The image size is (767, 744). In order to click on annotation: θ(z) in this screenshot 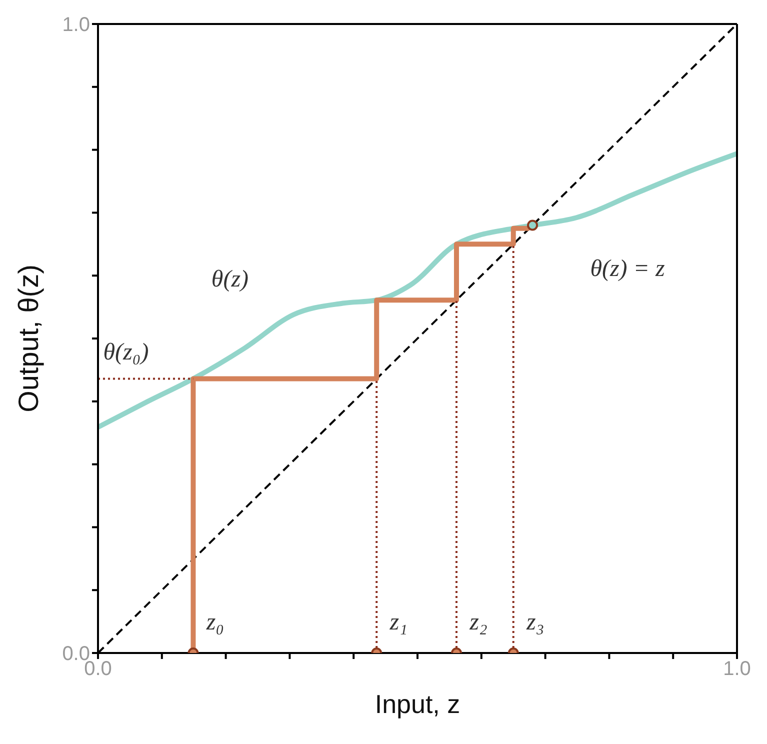, I will do `click(230, 279)`.